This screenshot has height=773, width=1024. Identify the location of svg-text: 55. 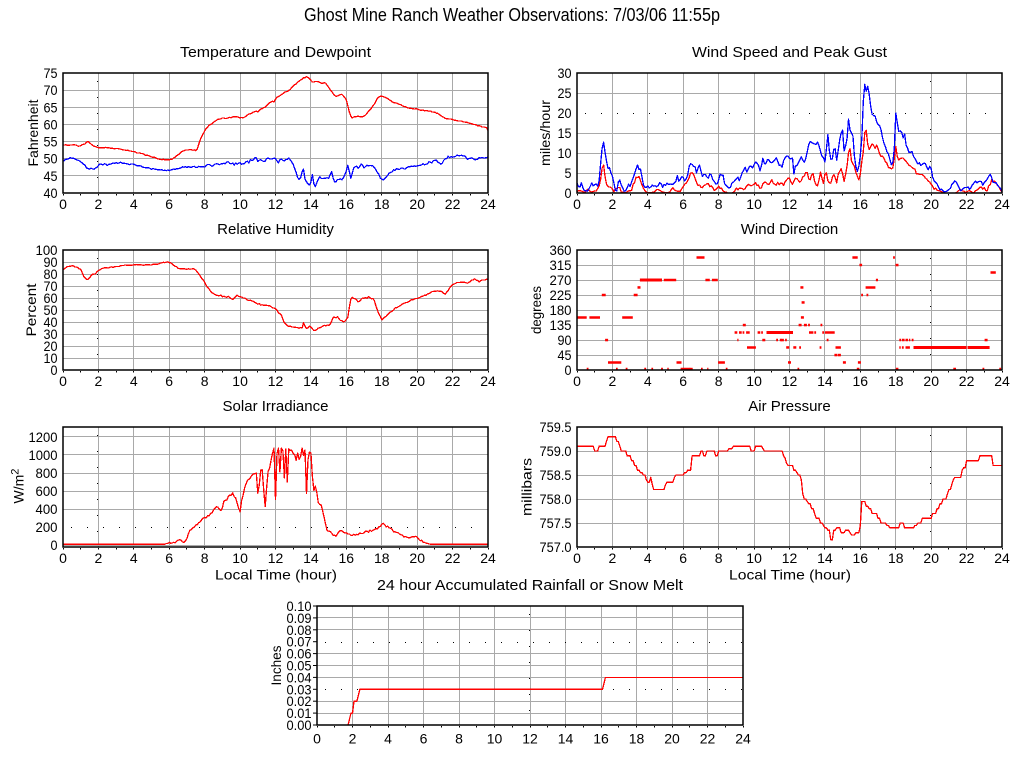
(51, 142).